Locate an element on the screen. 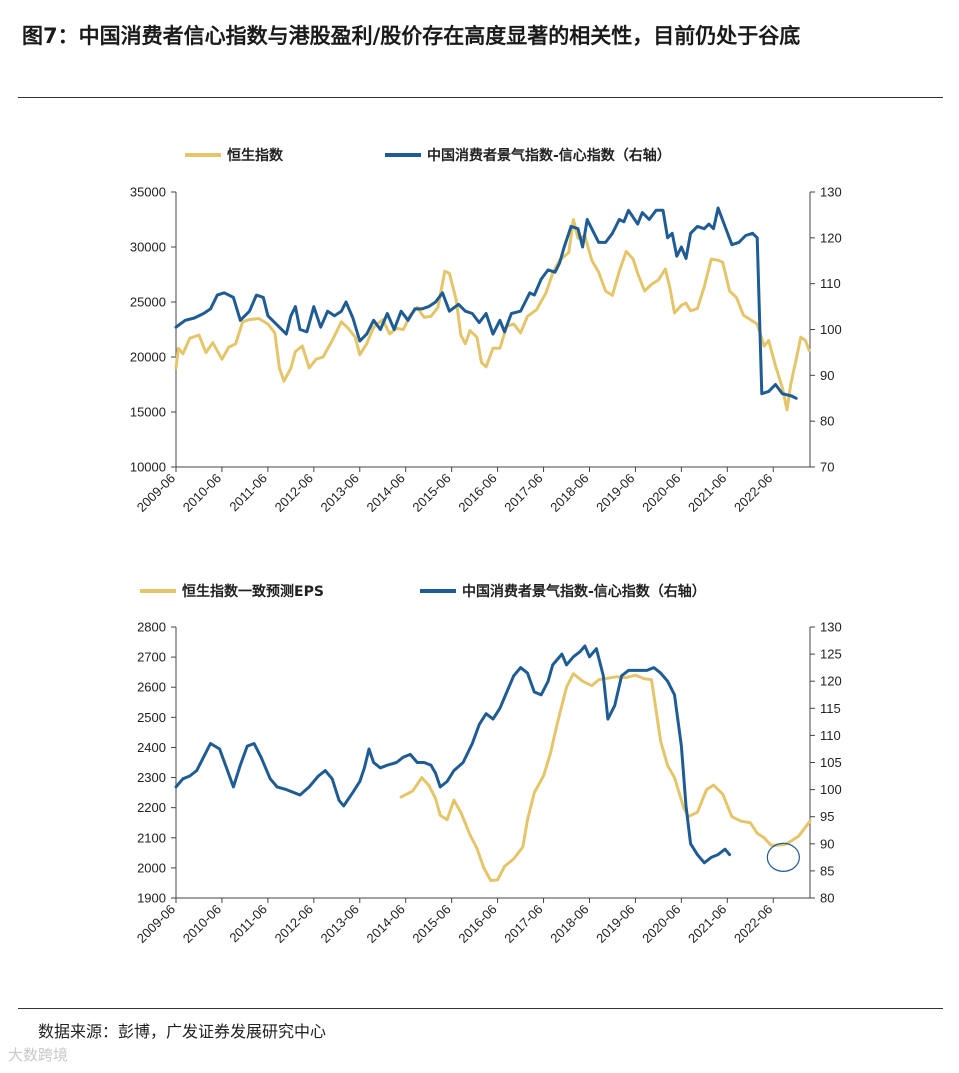 The height and width of the screenshot is (1073, 959). right-tick-label: 95 is located at coordinates (827, 816).